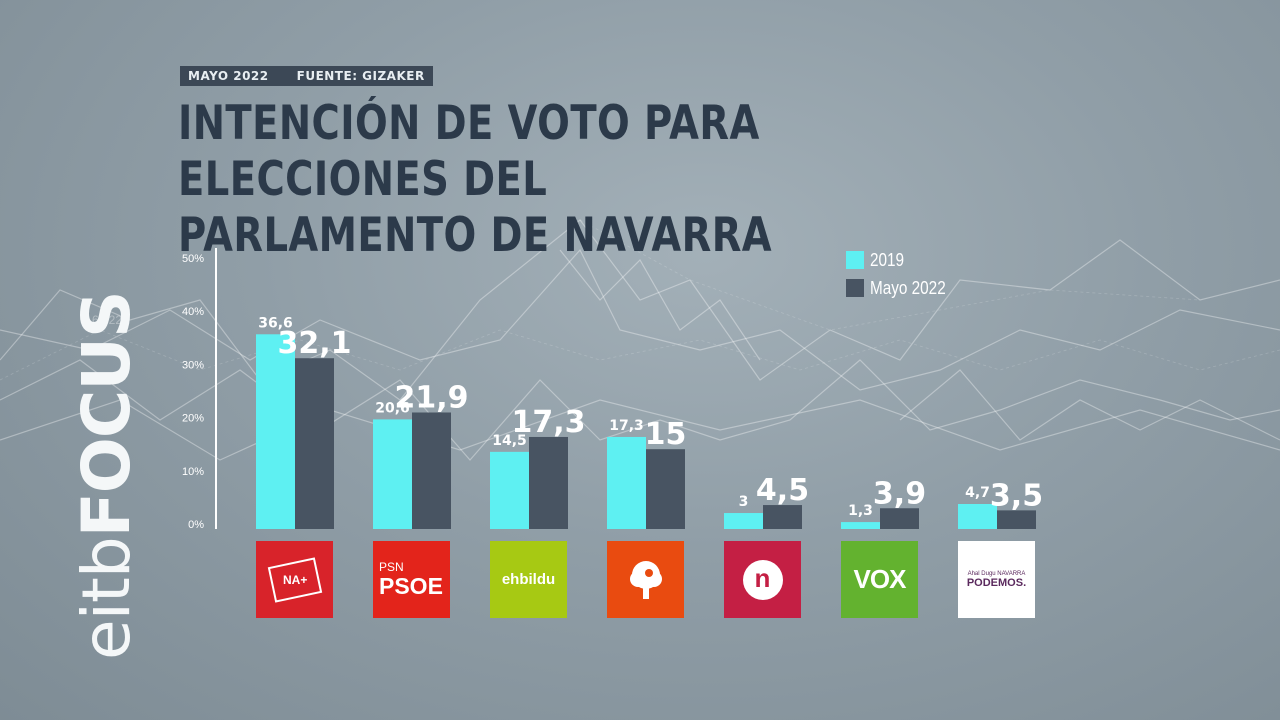 This screenshot has width=1280, height=720. I want to click on ehbildu-logo-text: ehbildu, so click(528, 579).